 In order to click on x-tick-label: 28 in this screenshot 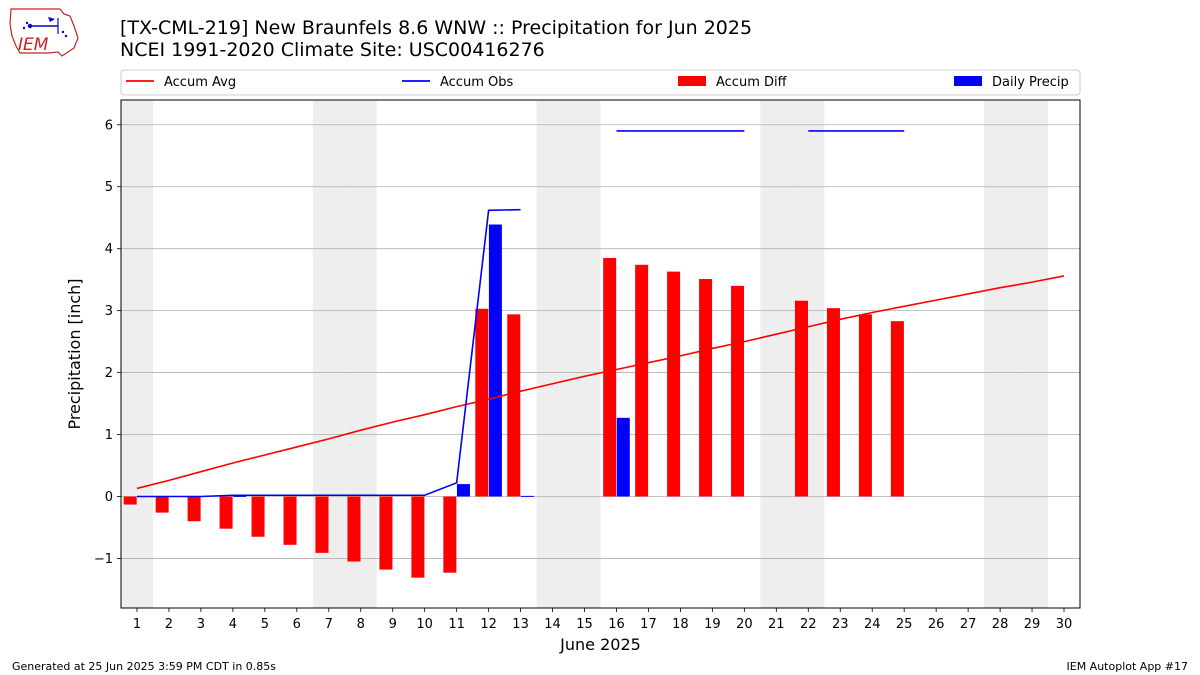, I will do `click(1000, 624)`.